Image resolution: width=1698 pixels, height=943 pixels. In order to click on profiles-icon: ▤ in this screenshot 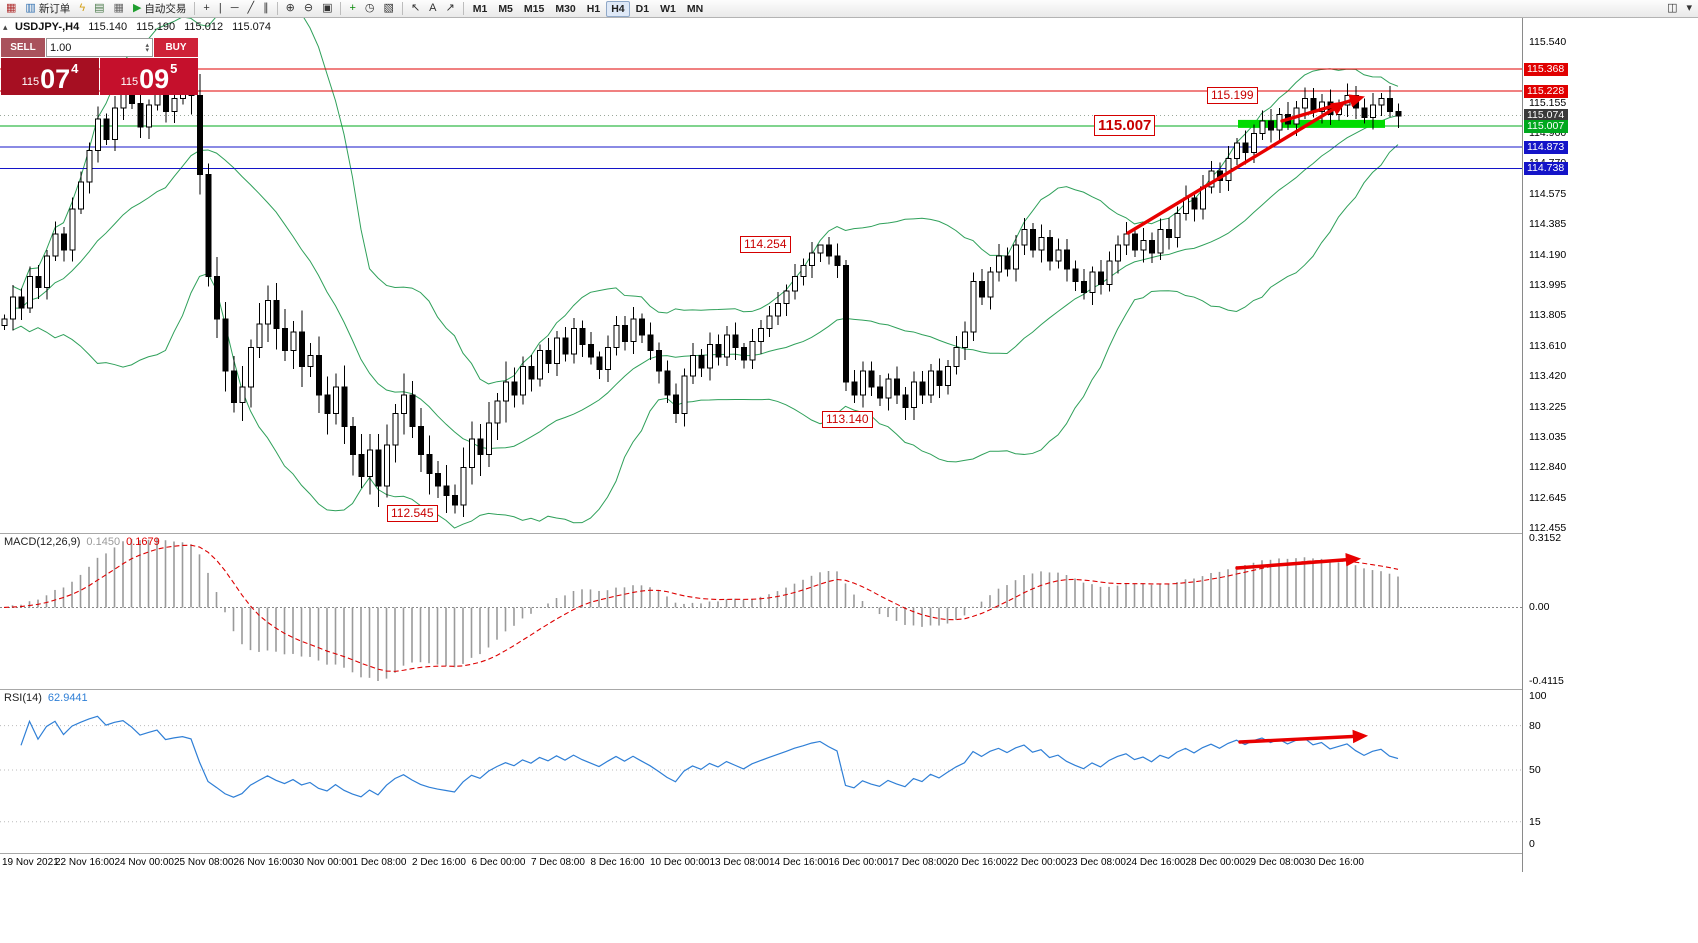, I will do `click(99, 9)`.